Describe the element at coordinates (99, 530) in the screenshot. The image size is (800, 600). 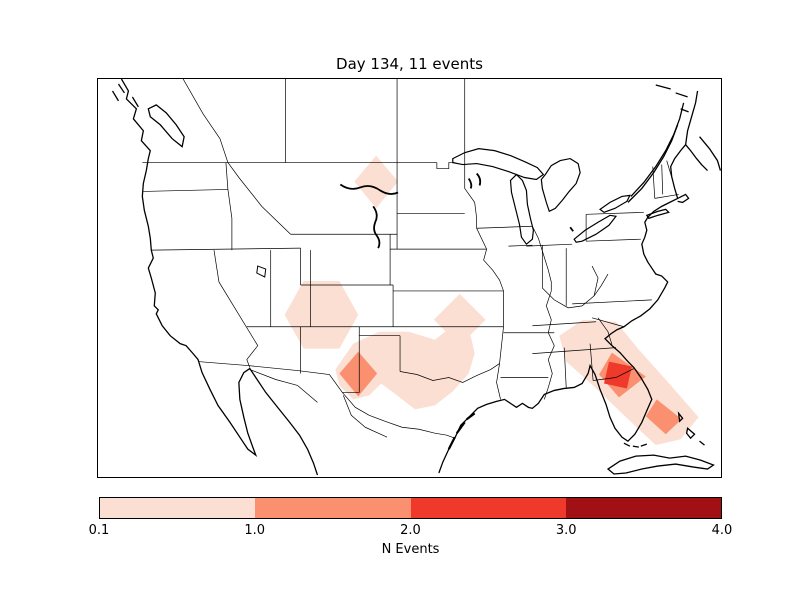
I see `colorbar-tick: 0.1` at that location.